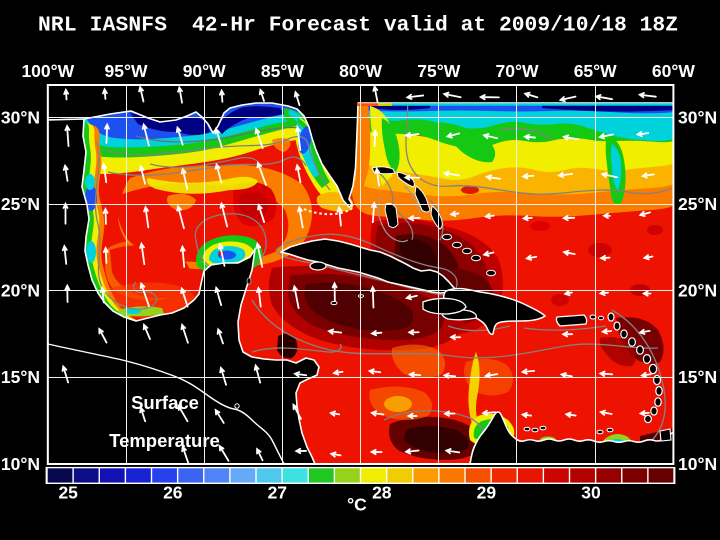 This screenshot has height=540, width=720. Describe the element at coordinates (165, 402) in the screenshot. I see `svg-text: Surface` at that location.